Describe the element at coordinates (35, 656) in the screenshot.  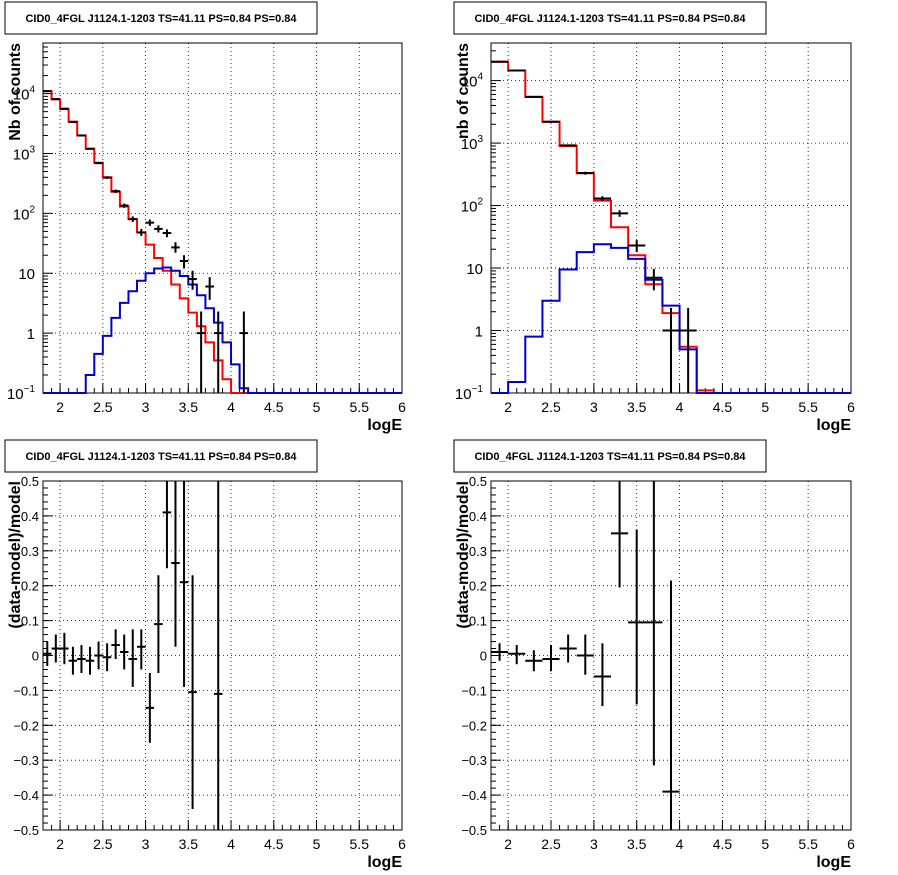
I see `y-tick-label: 0` at that location.